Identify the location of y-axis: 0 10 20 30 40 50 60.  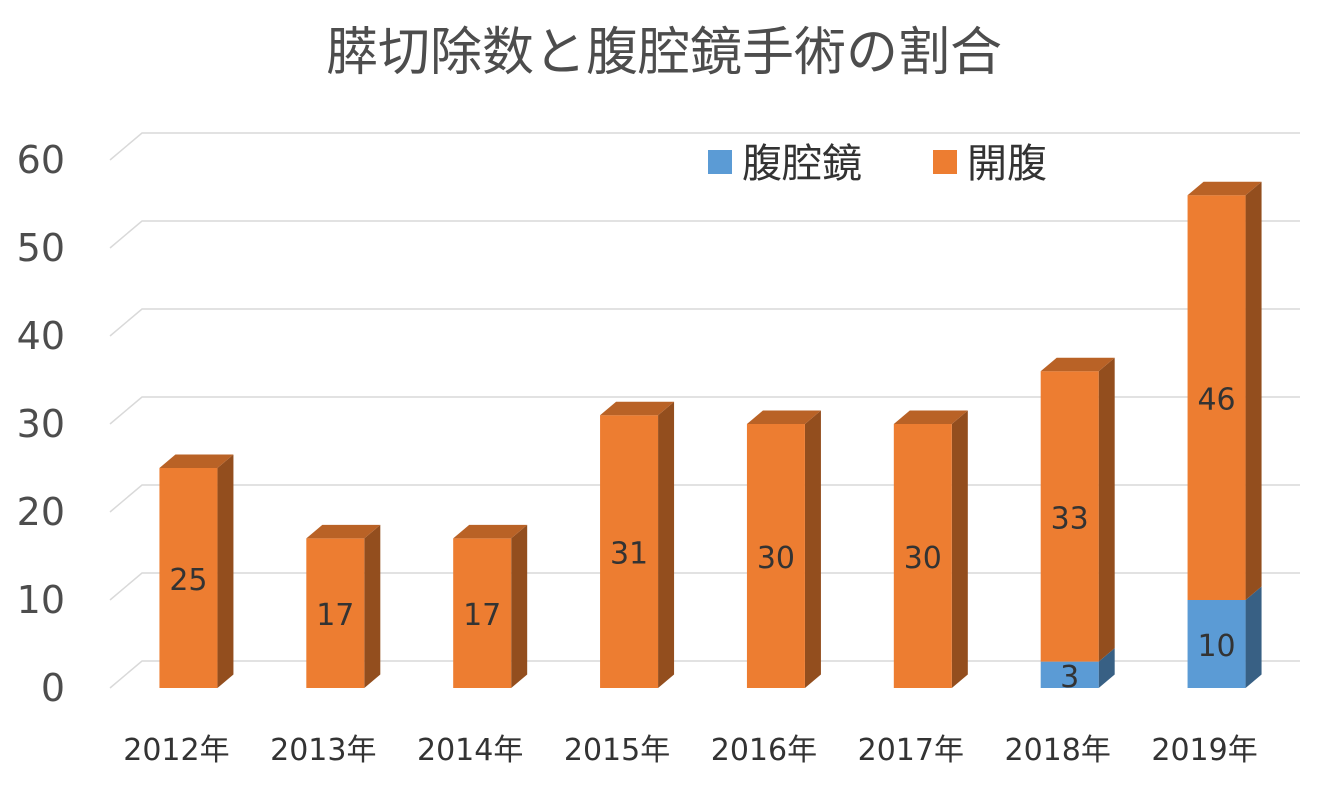
(41, 424).